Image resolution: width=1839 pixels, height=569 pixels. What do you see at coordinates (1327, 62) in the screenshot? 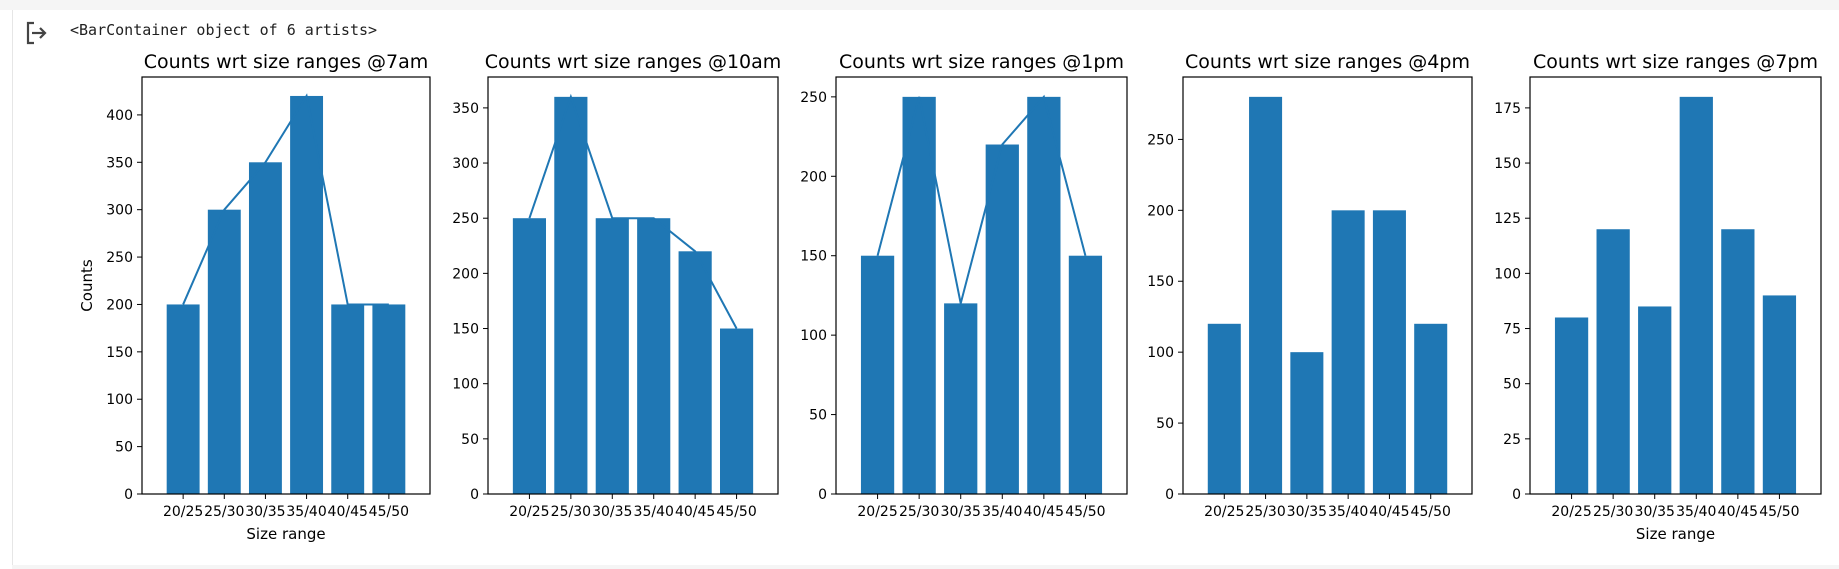
I see `chart-title: Counts wrt size ranges @4pm` at bounding box center [1327, 62].